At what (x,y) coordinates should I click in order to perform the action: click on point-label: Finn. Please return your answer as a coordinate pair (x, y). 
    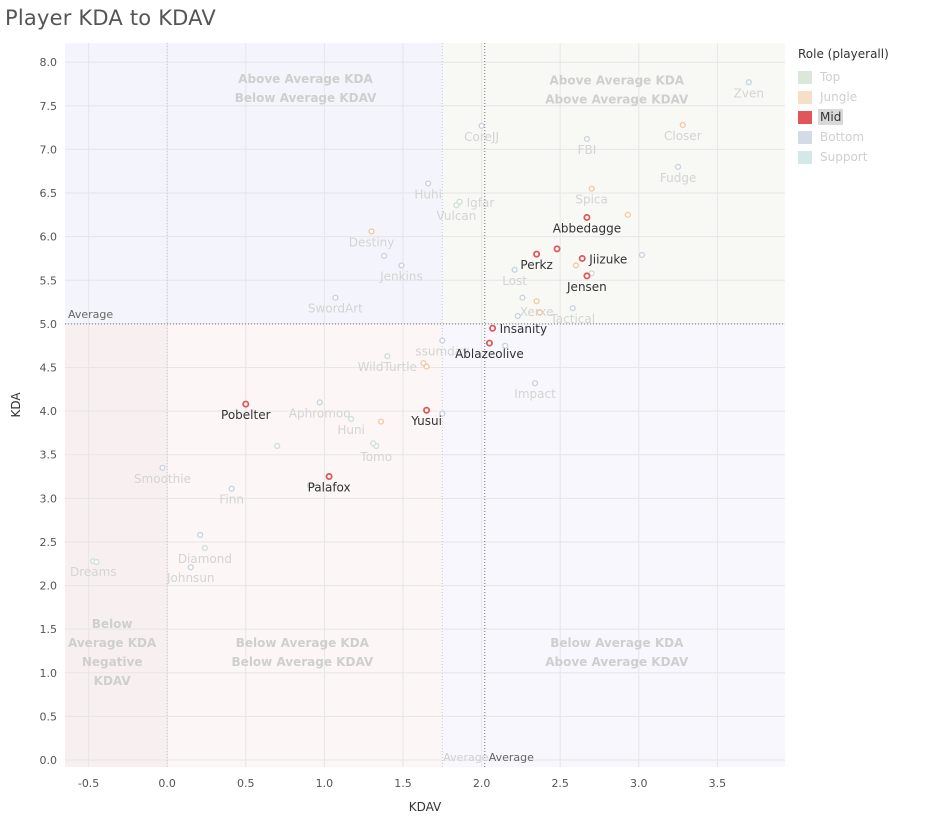
    Looking at the image, I should click on (231, 500).